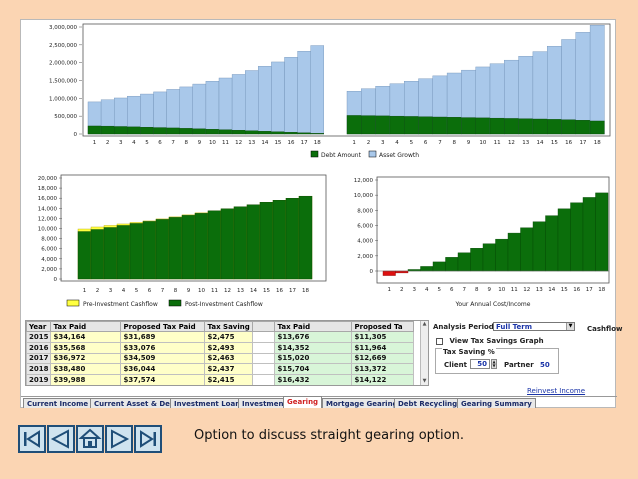  Describe the element at coordinates (189, 291) in the screenshot. I see `cashflow-xtick: 9` at that location.